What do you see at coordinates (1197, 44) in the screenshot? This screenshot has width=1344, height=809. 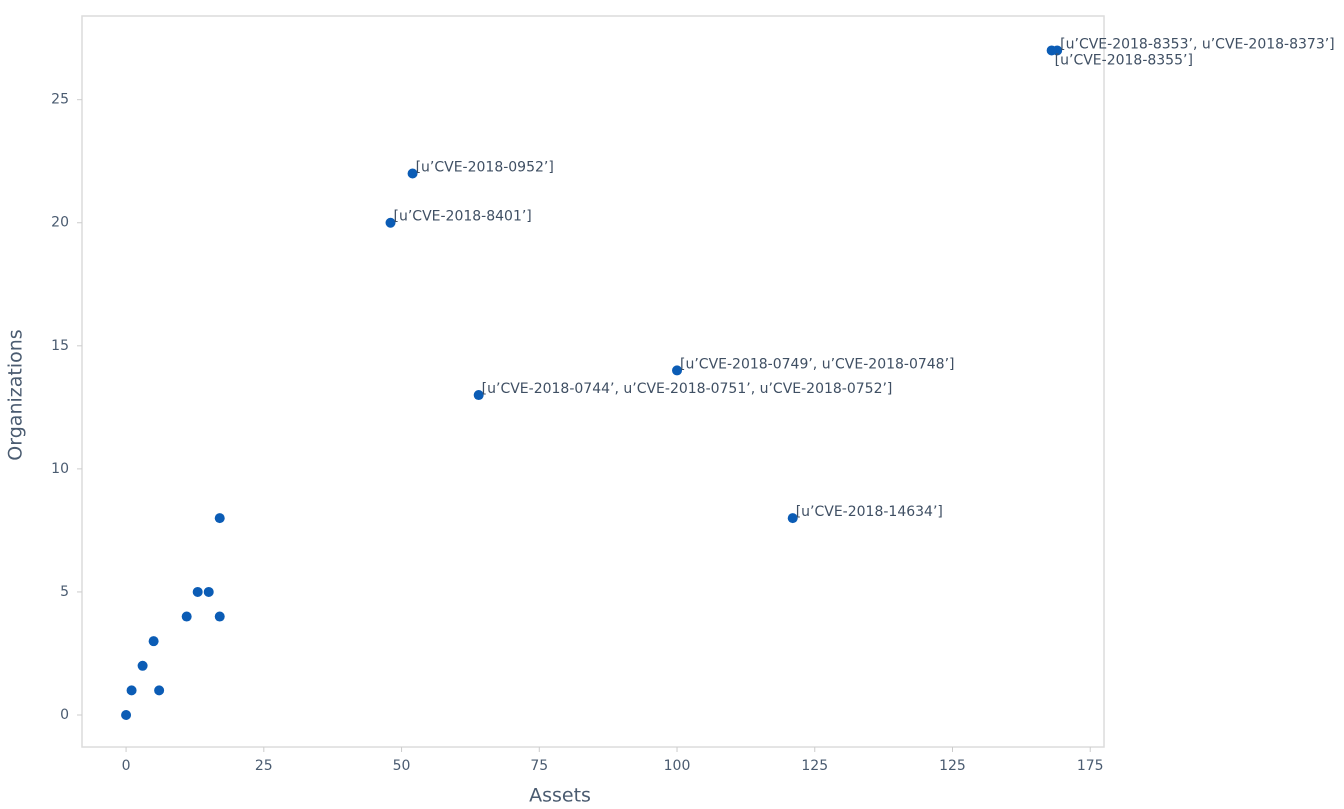 I see `point-label: [u’CVE-2018-8353’, u’CVE-2018-8373’]` at bounding box center [1197, 44].